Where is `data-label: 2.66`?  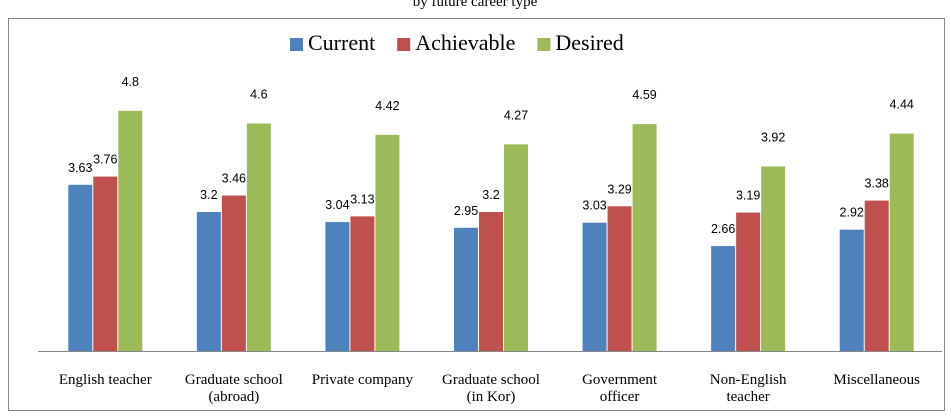 data-label: 2.66 is located at coordinates (723, 229).